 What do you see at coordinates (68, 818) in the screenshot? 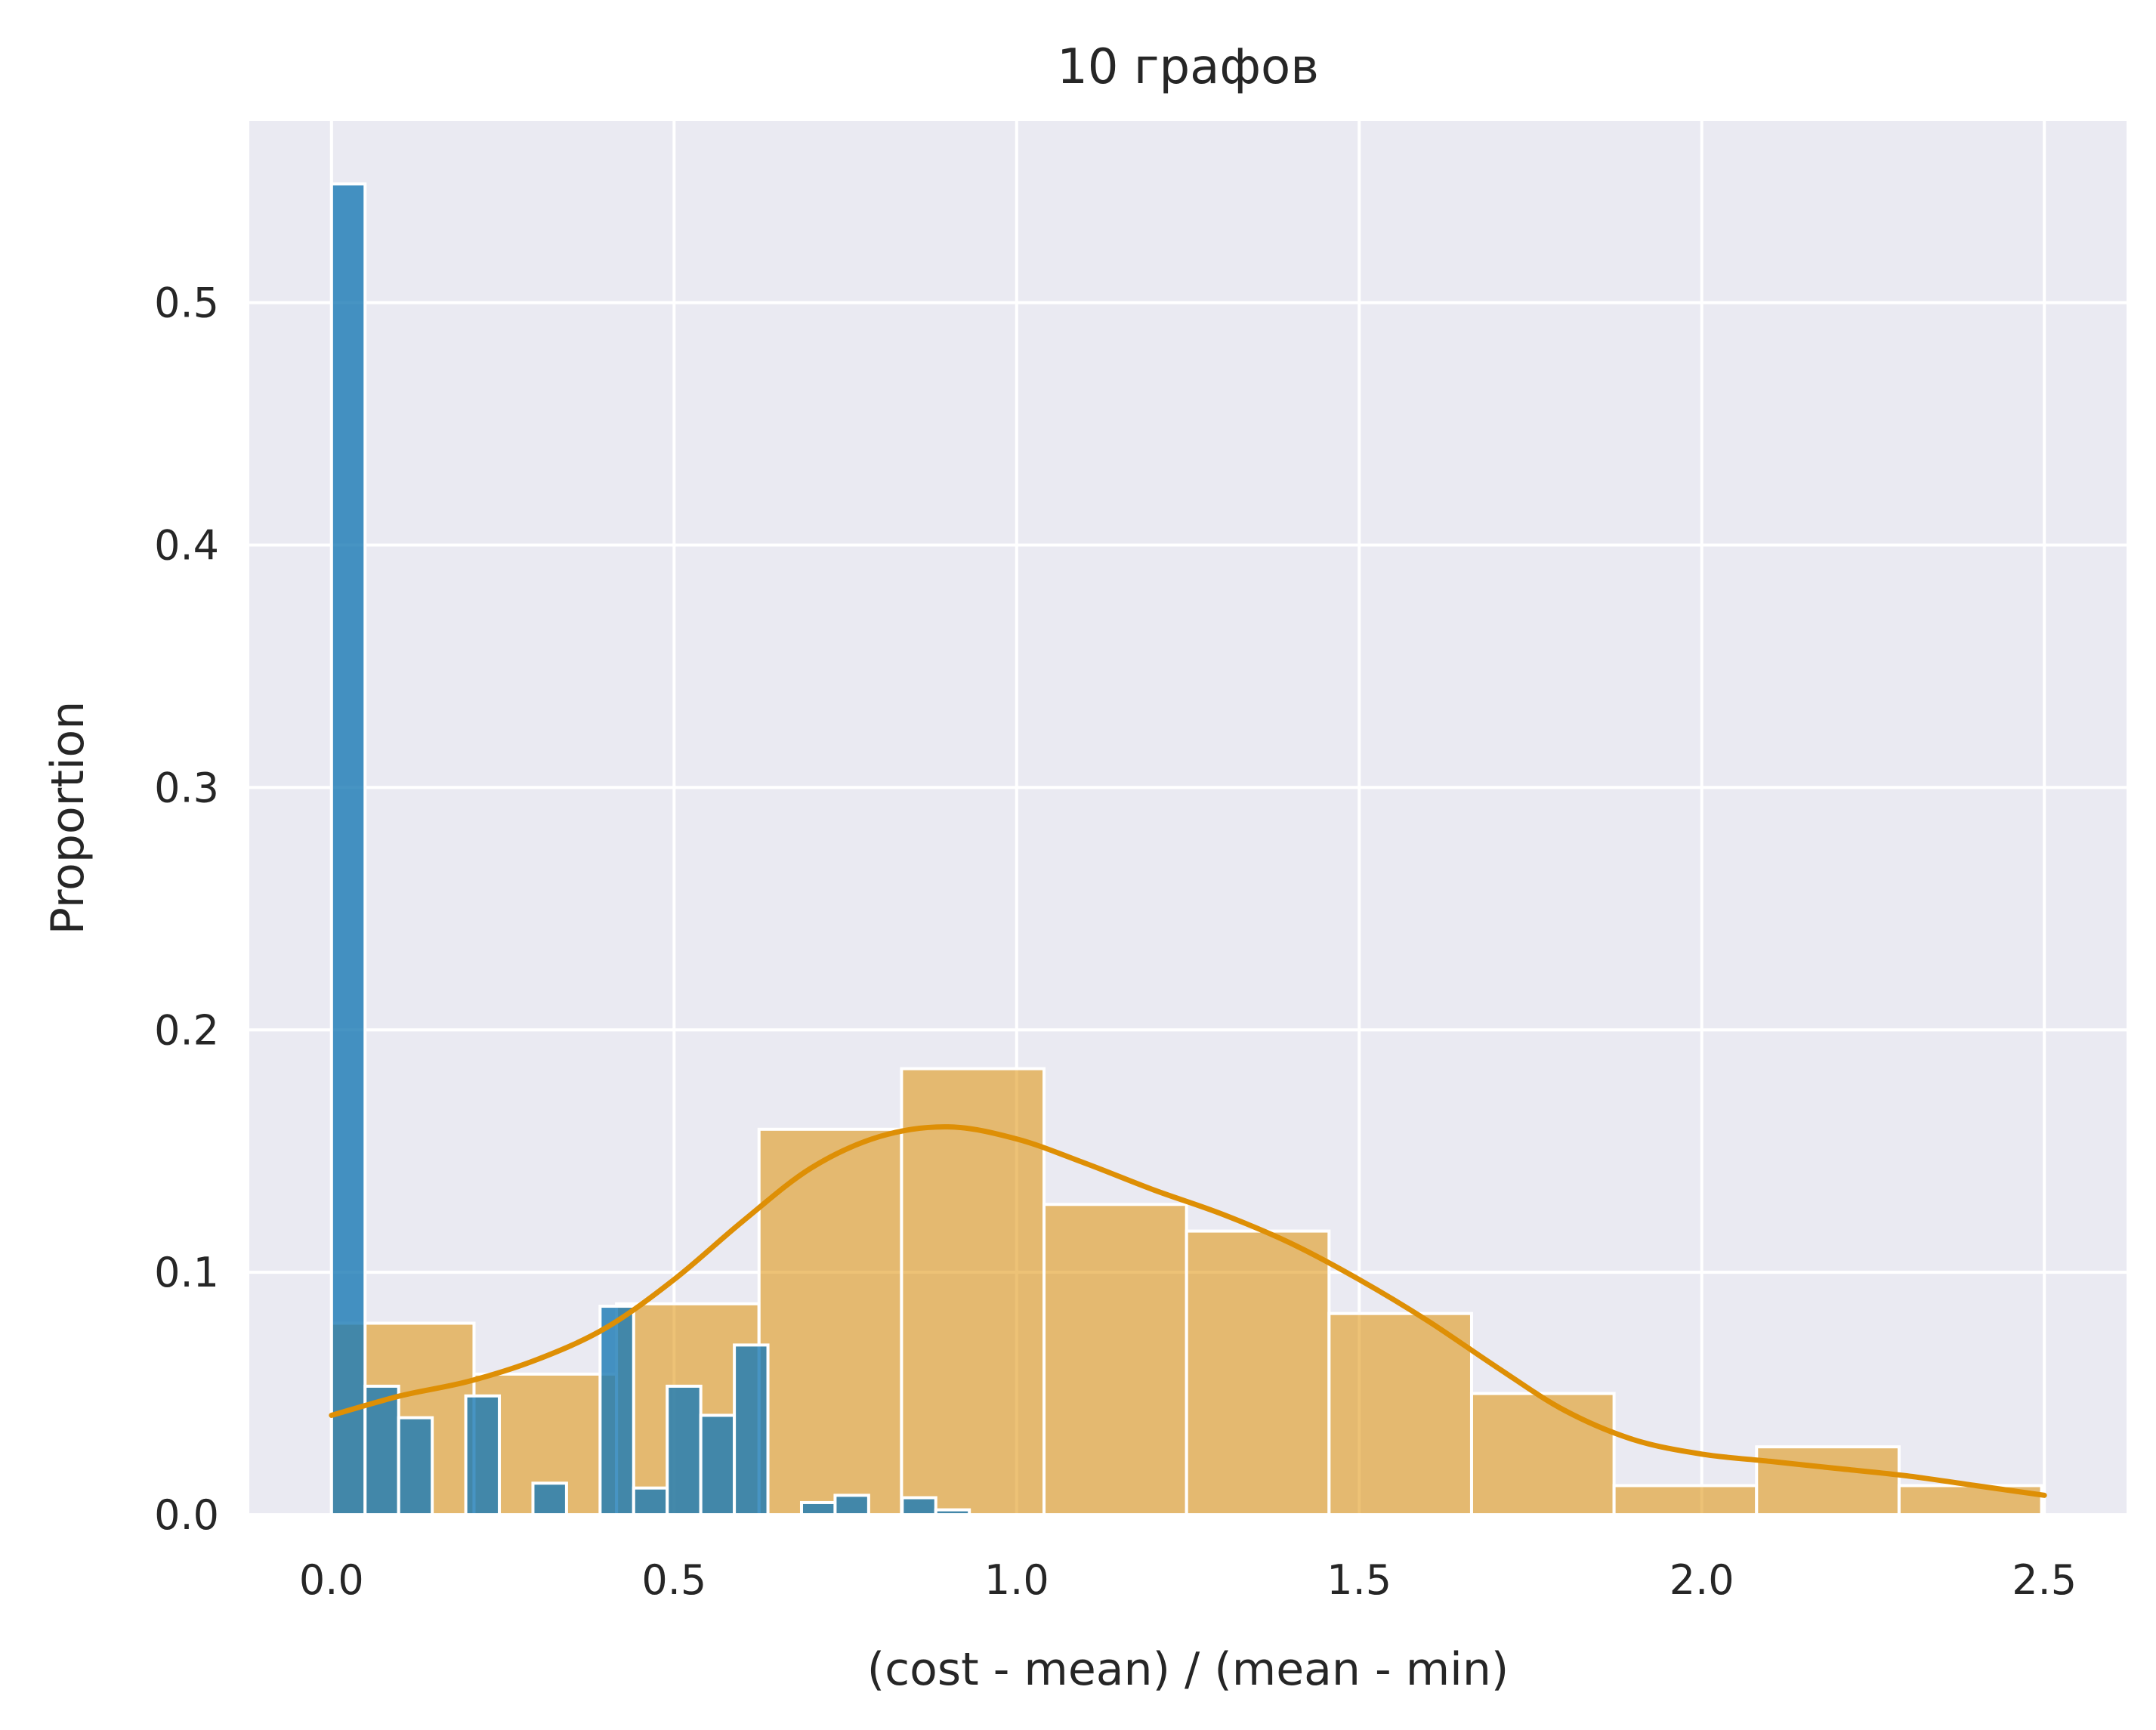
I see `y-axis-label: Proportion` at bounding box center [68, 818].